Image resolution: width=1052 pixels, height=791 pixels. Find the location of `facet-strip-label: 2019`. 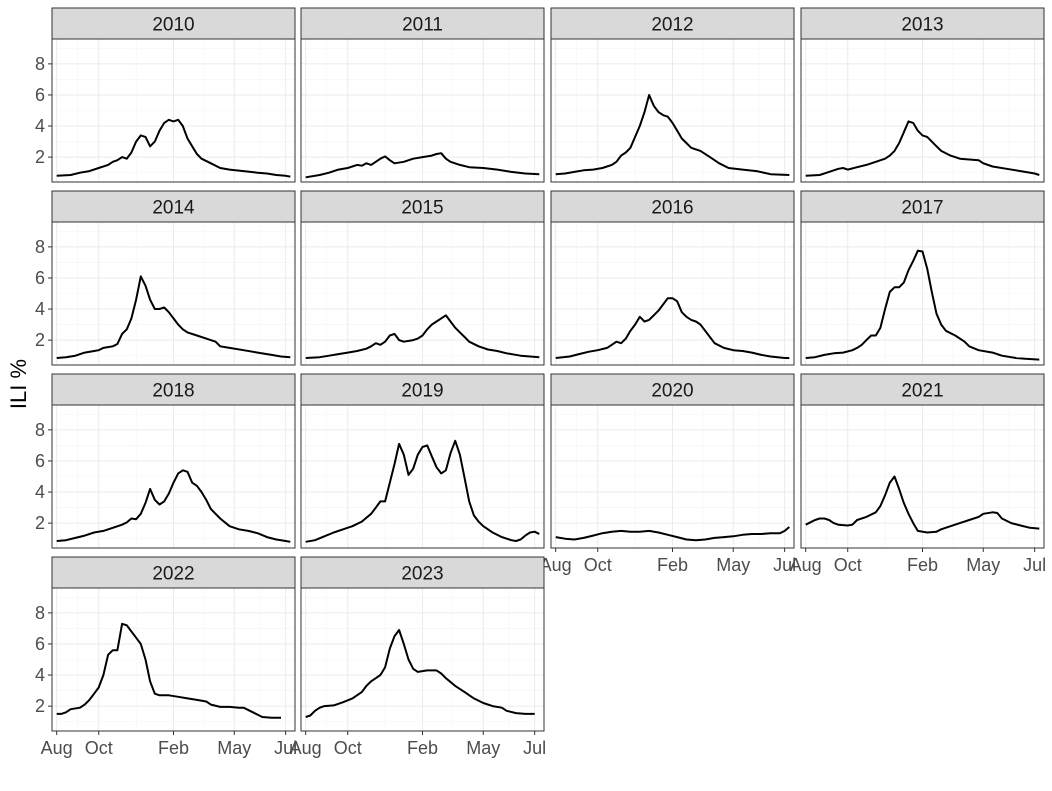

facet-strip-label: 2019 is located at coordinates (422, 391).